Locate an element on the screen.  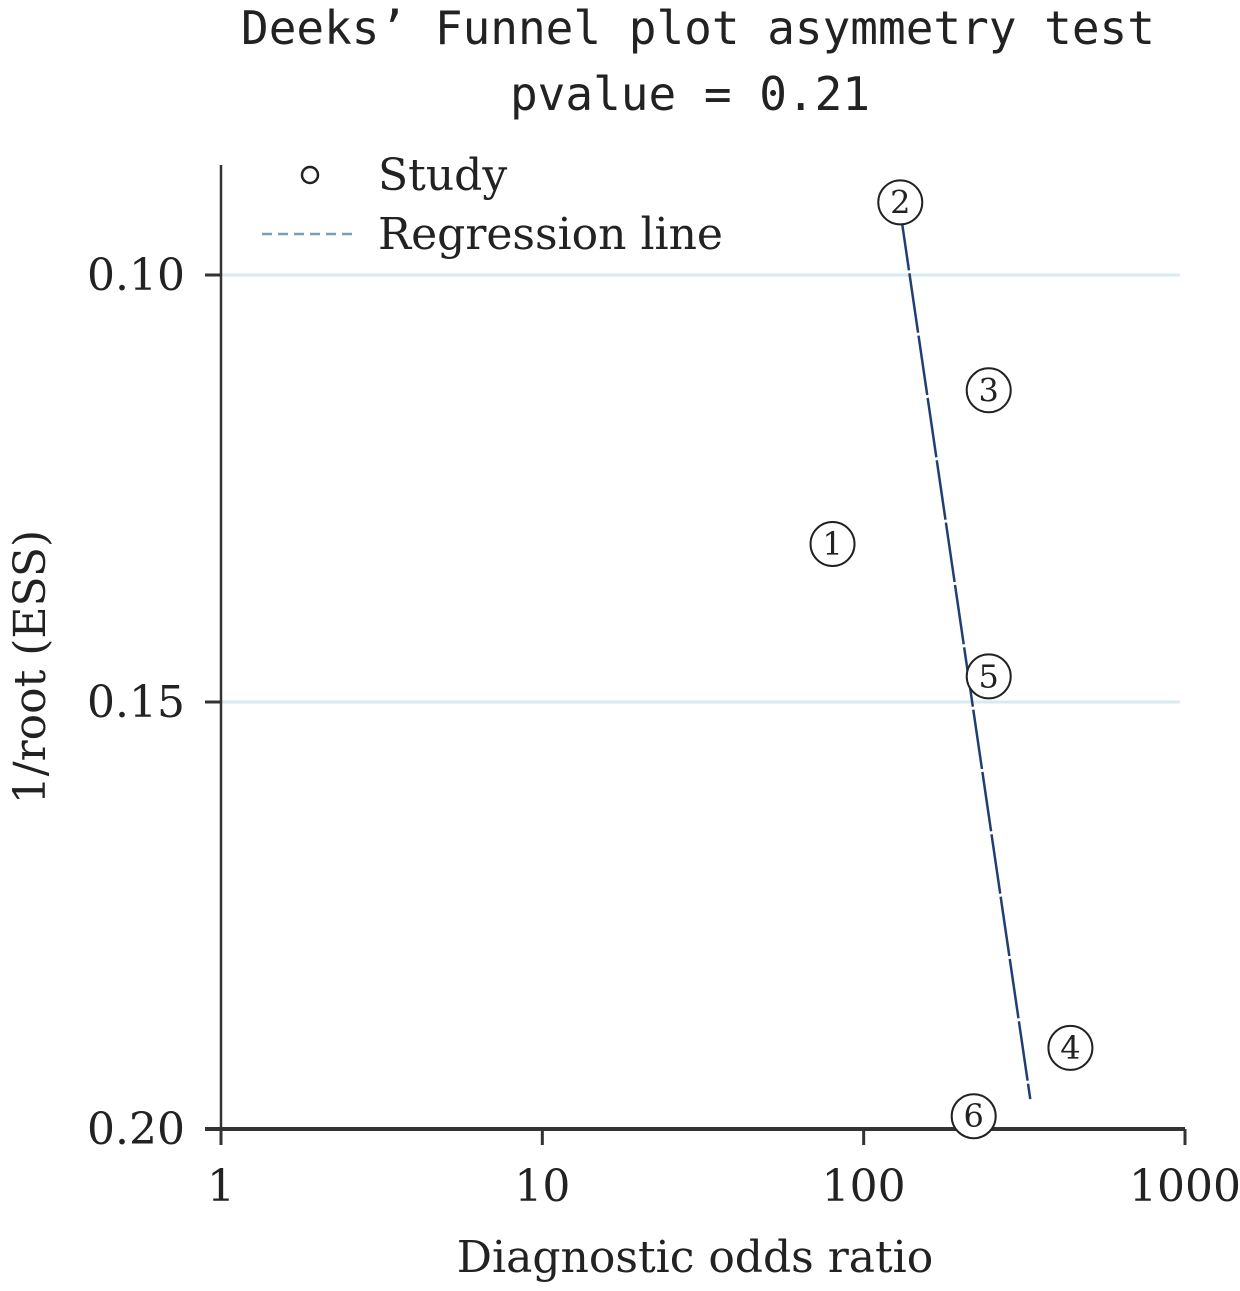
study-point-label-2: 2 is located at coordinates (900, 202).